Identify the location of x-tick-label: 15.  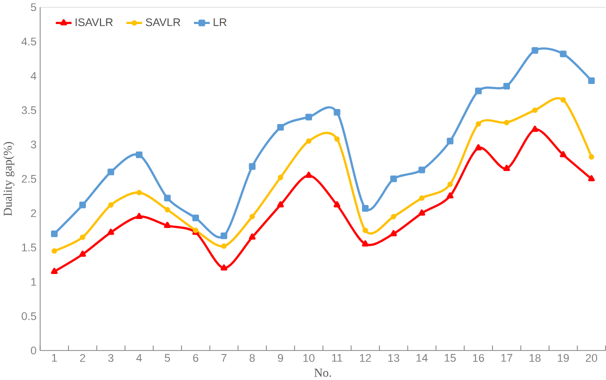
(450, 358).